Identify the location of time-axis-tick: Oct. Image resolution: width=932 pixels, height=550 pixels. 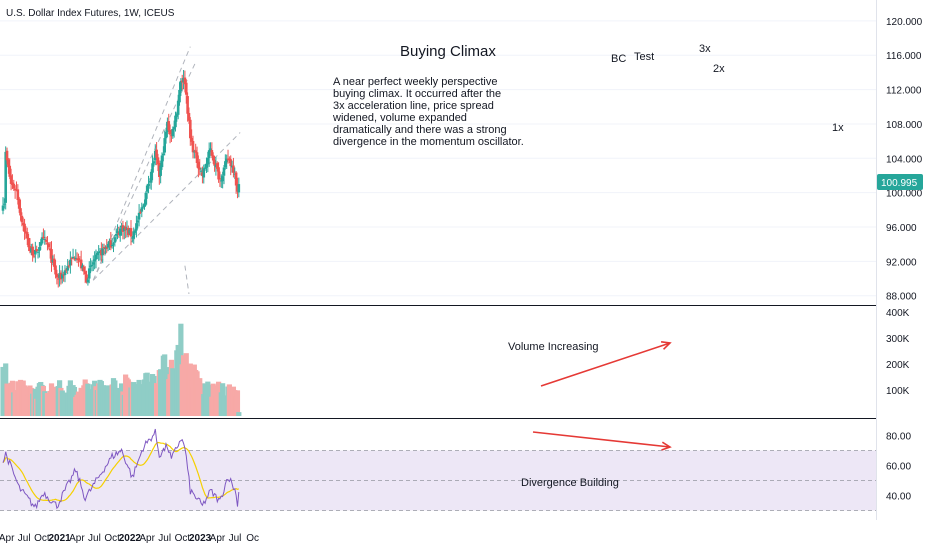
(183, 538).